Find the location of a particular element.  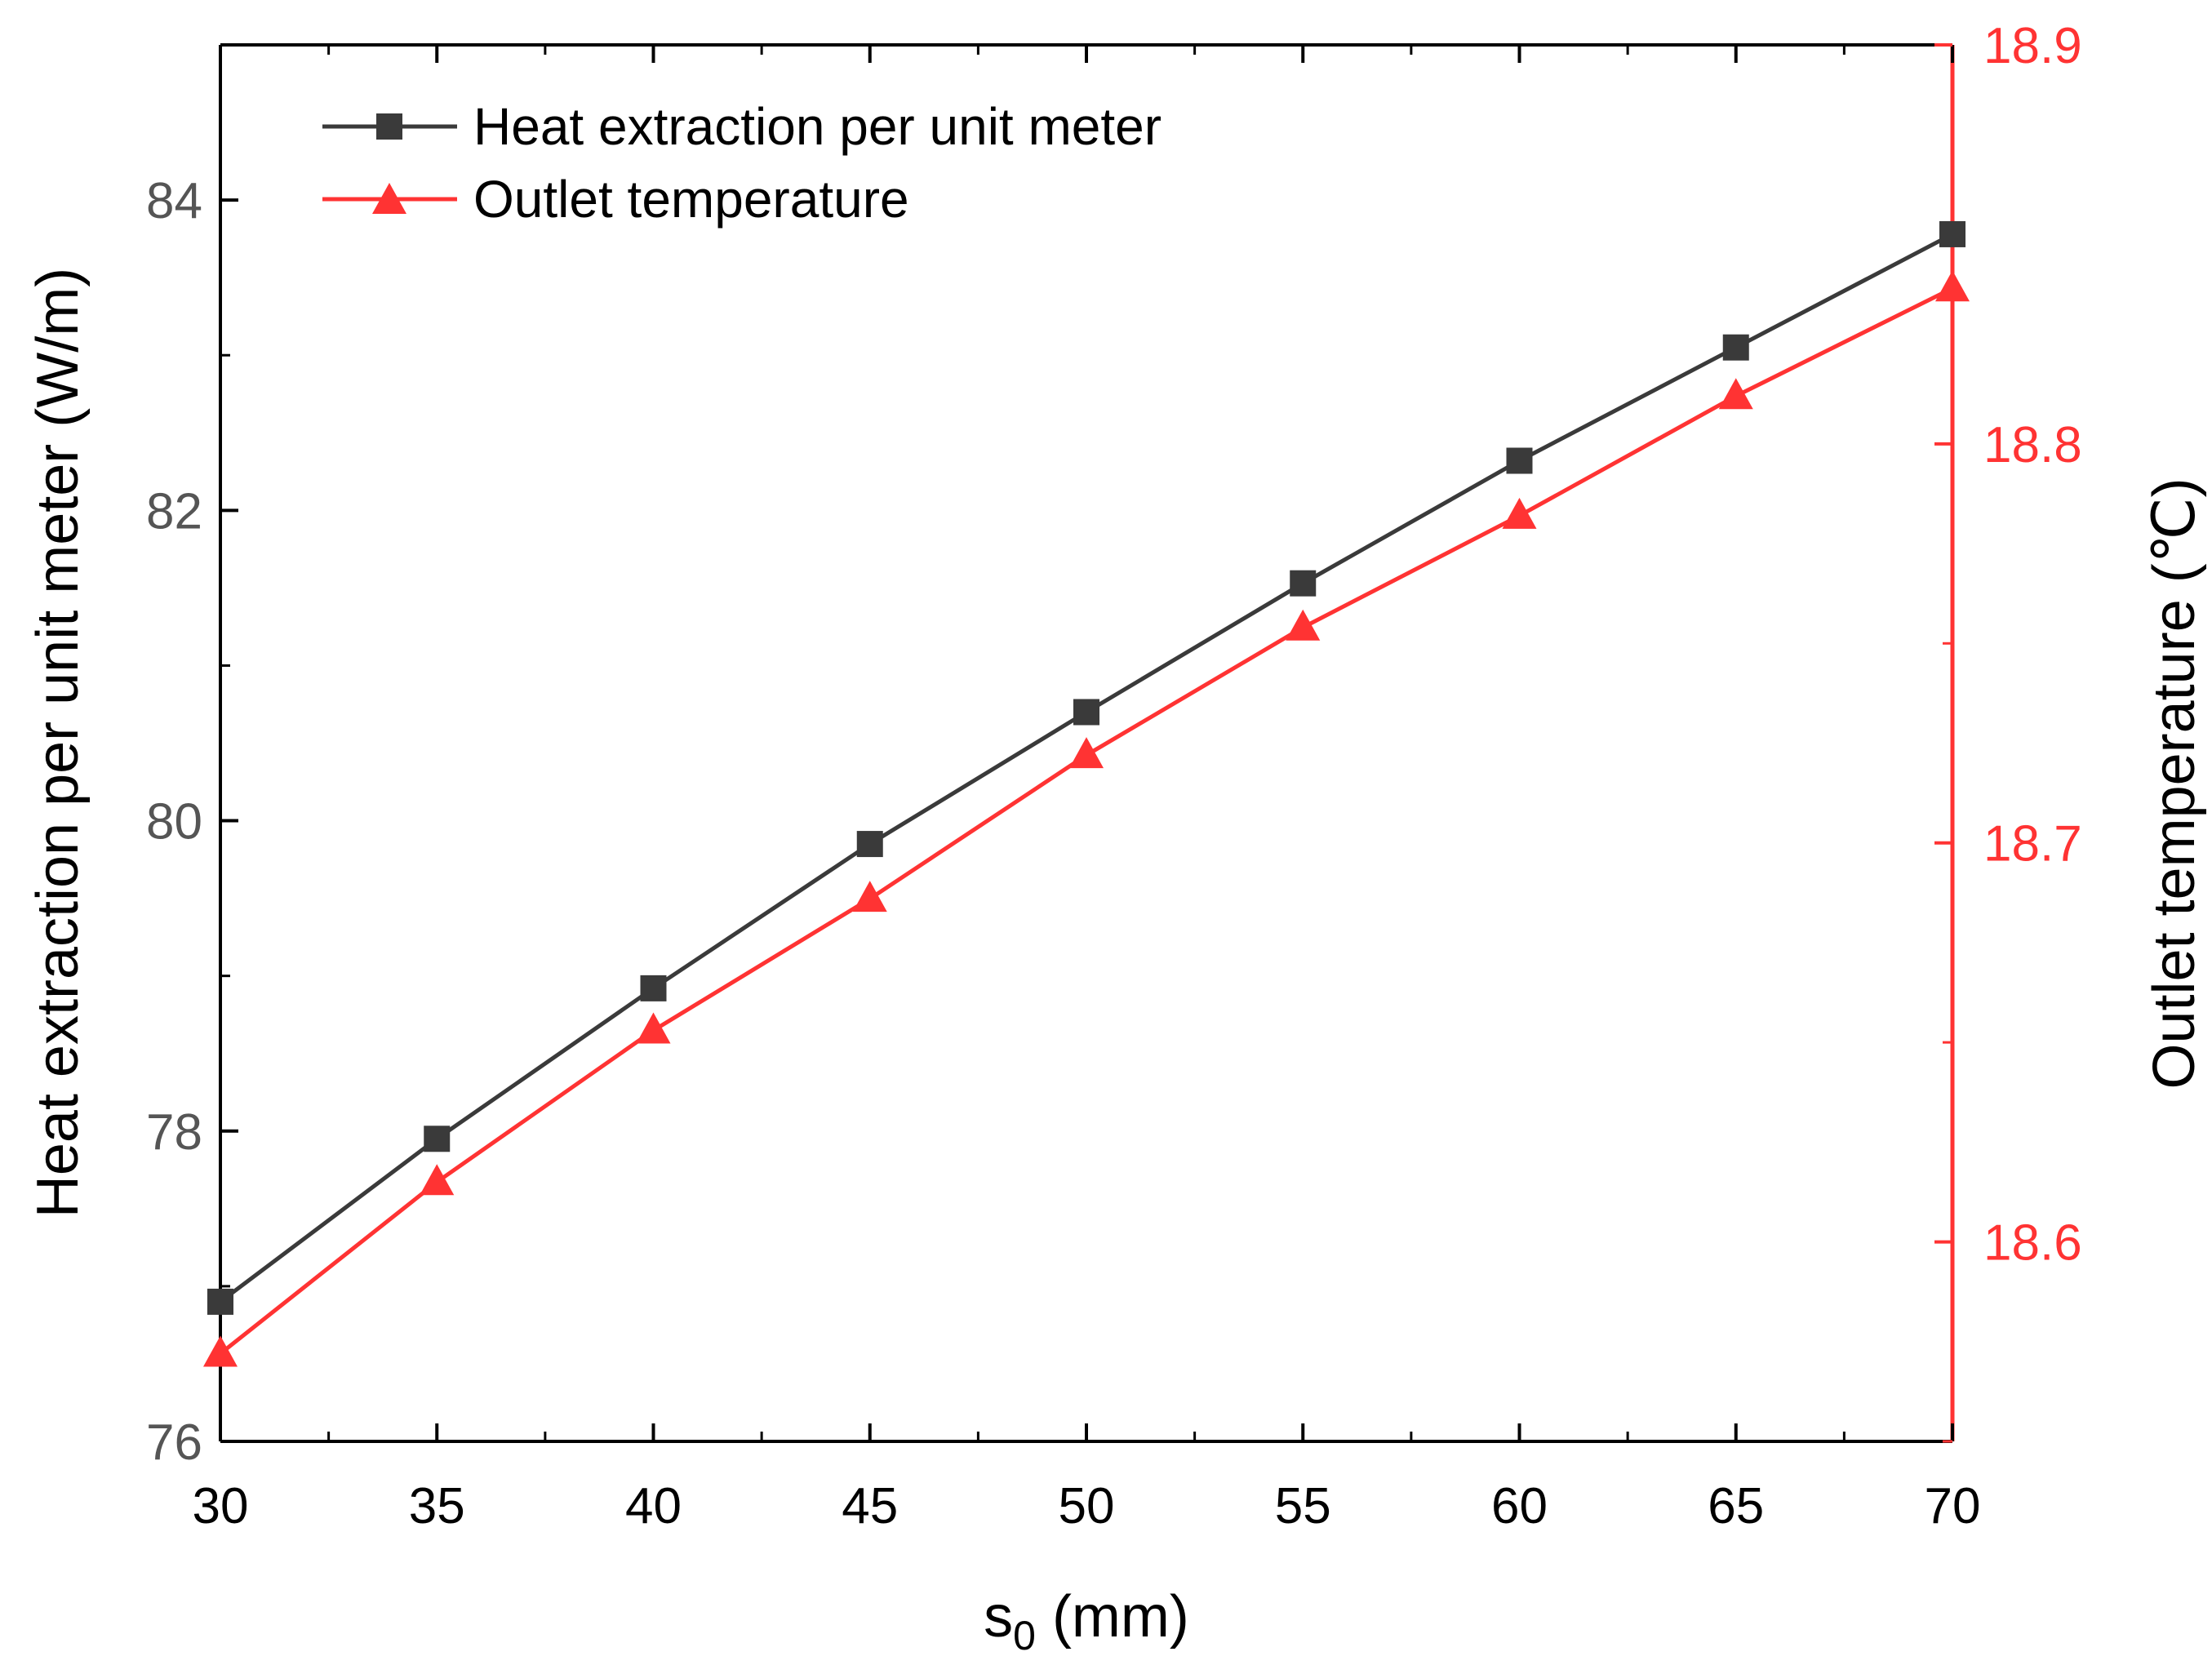

right-axis-ticks: 18.6 18.7 18.8 18.9 is located at coordinates (2008, 730).